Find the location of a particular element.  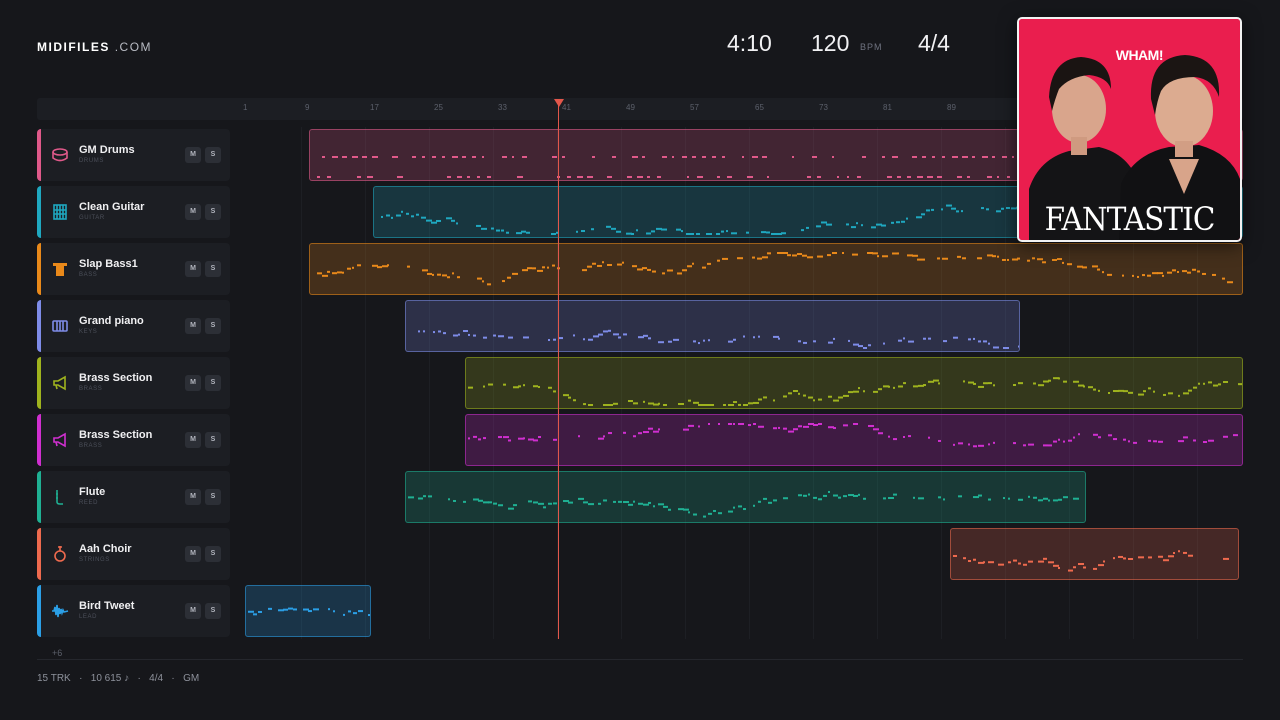

track-name: Clean Guitar is located at coordinates (112, 207).